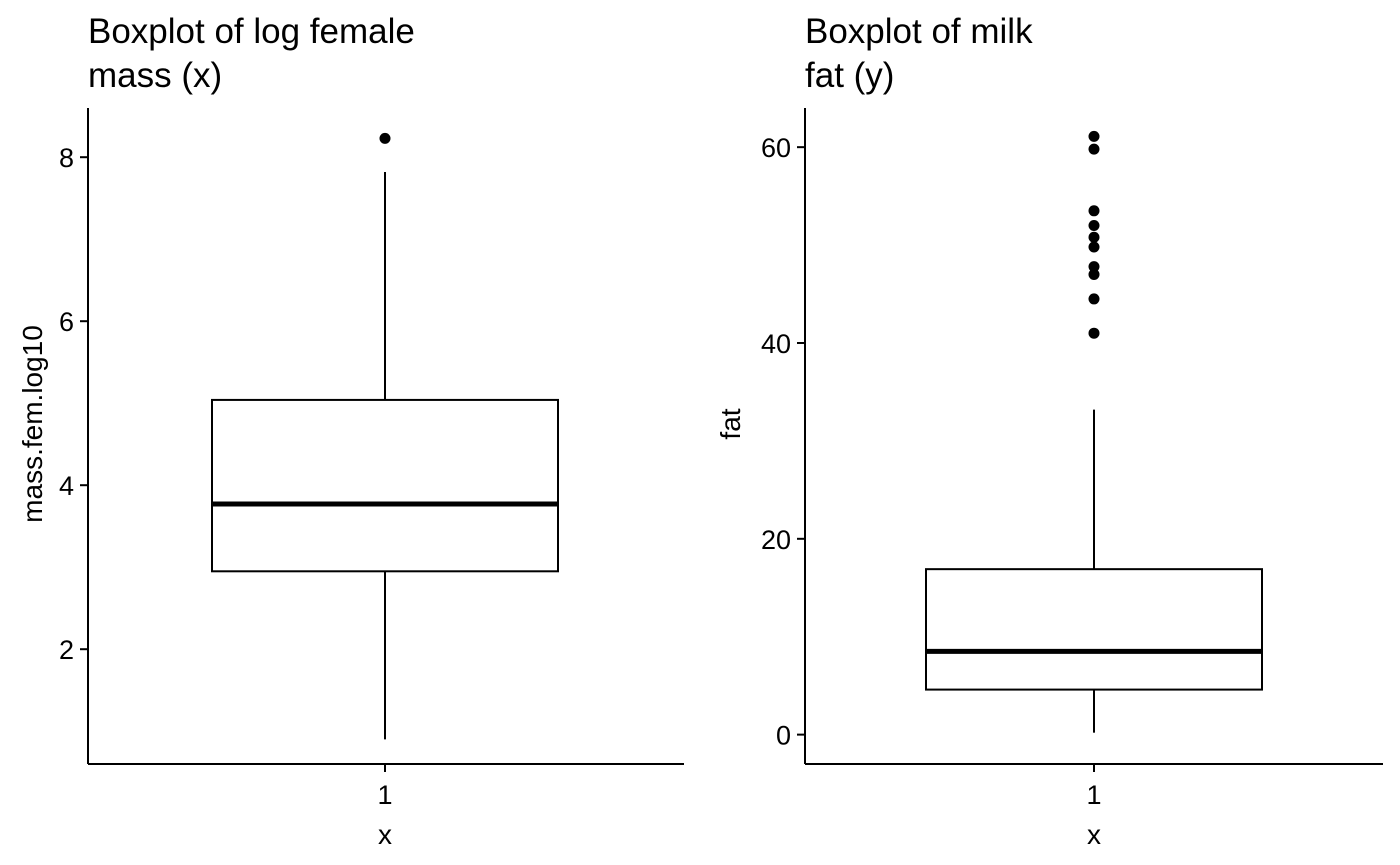 The image size is (1400, 865). What do you see at coordinates (776, 344) in the screenshot?
I see `y-tick-label: 40` at bounding box center [776, 344].